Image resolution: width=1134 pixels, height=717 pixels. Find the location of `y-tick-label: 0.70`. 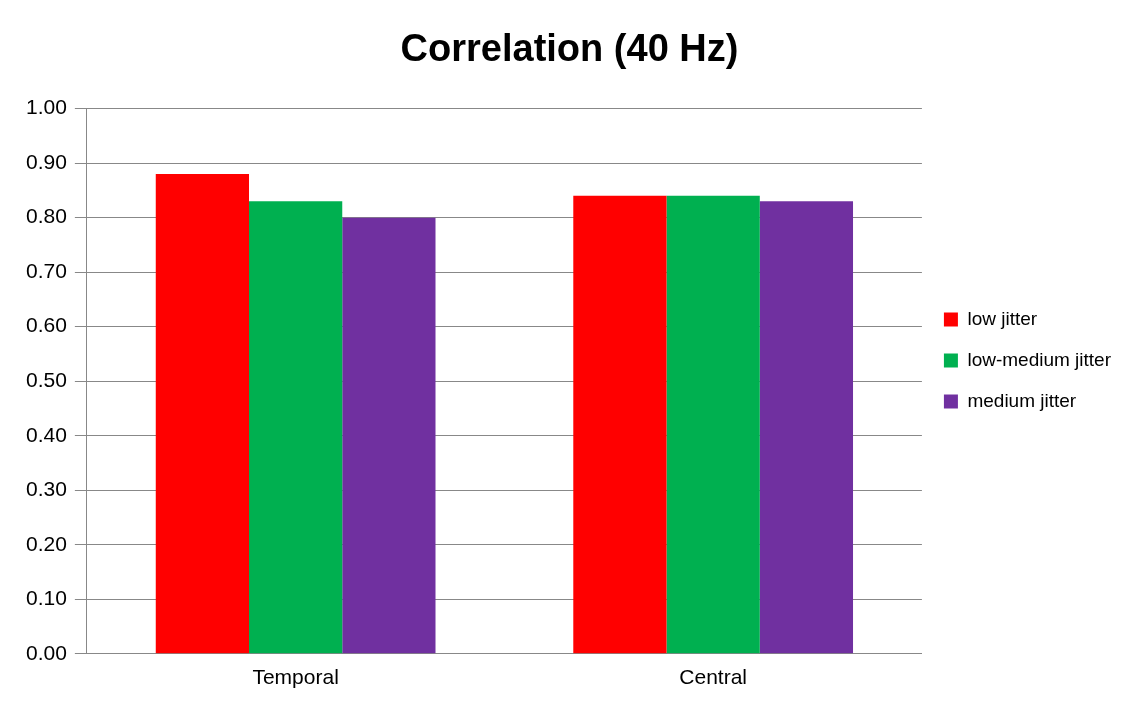

y-tick-label: 0.70 is located at coordinates (46, 270).